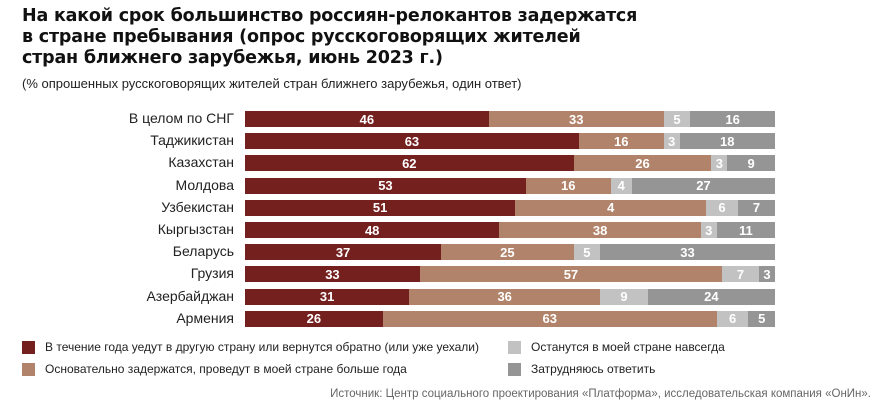  I want to click on category-label: Казахстан, so click(201, 162).